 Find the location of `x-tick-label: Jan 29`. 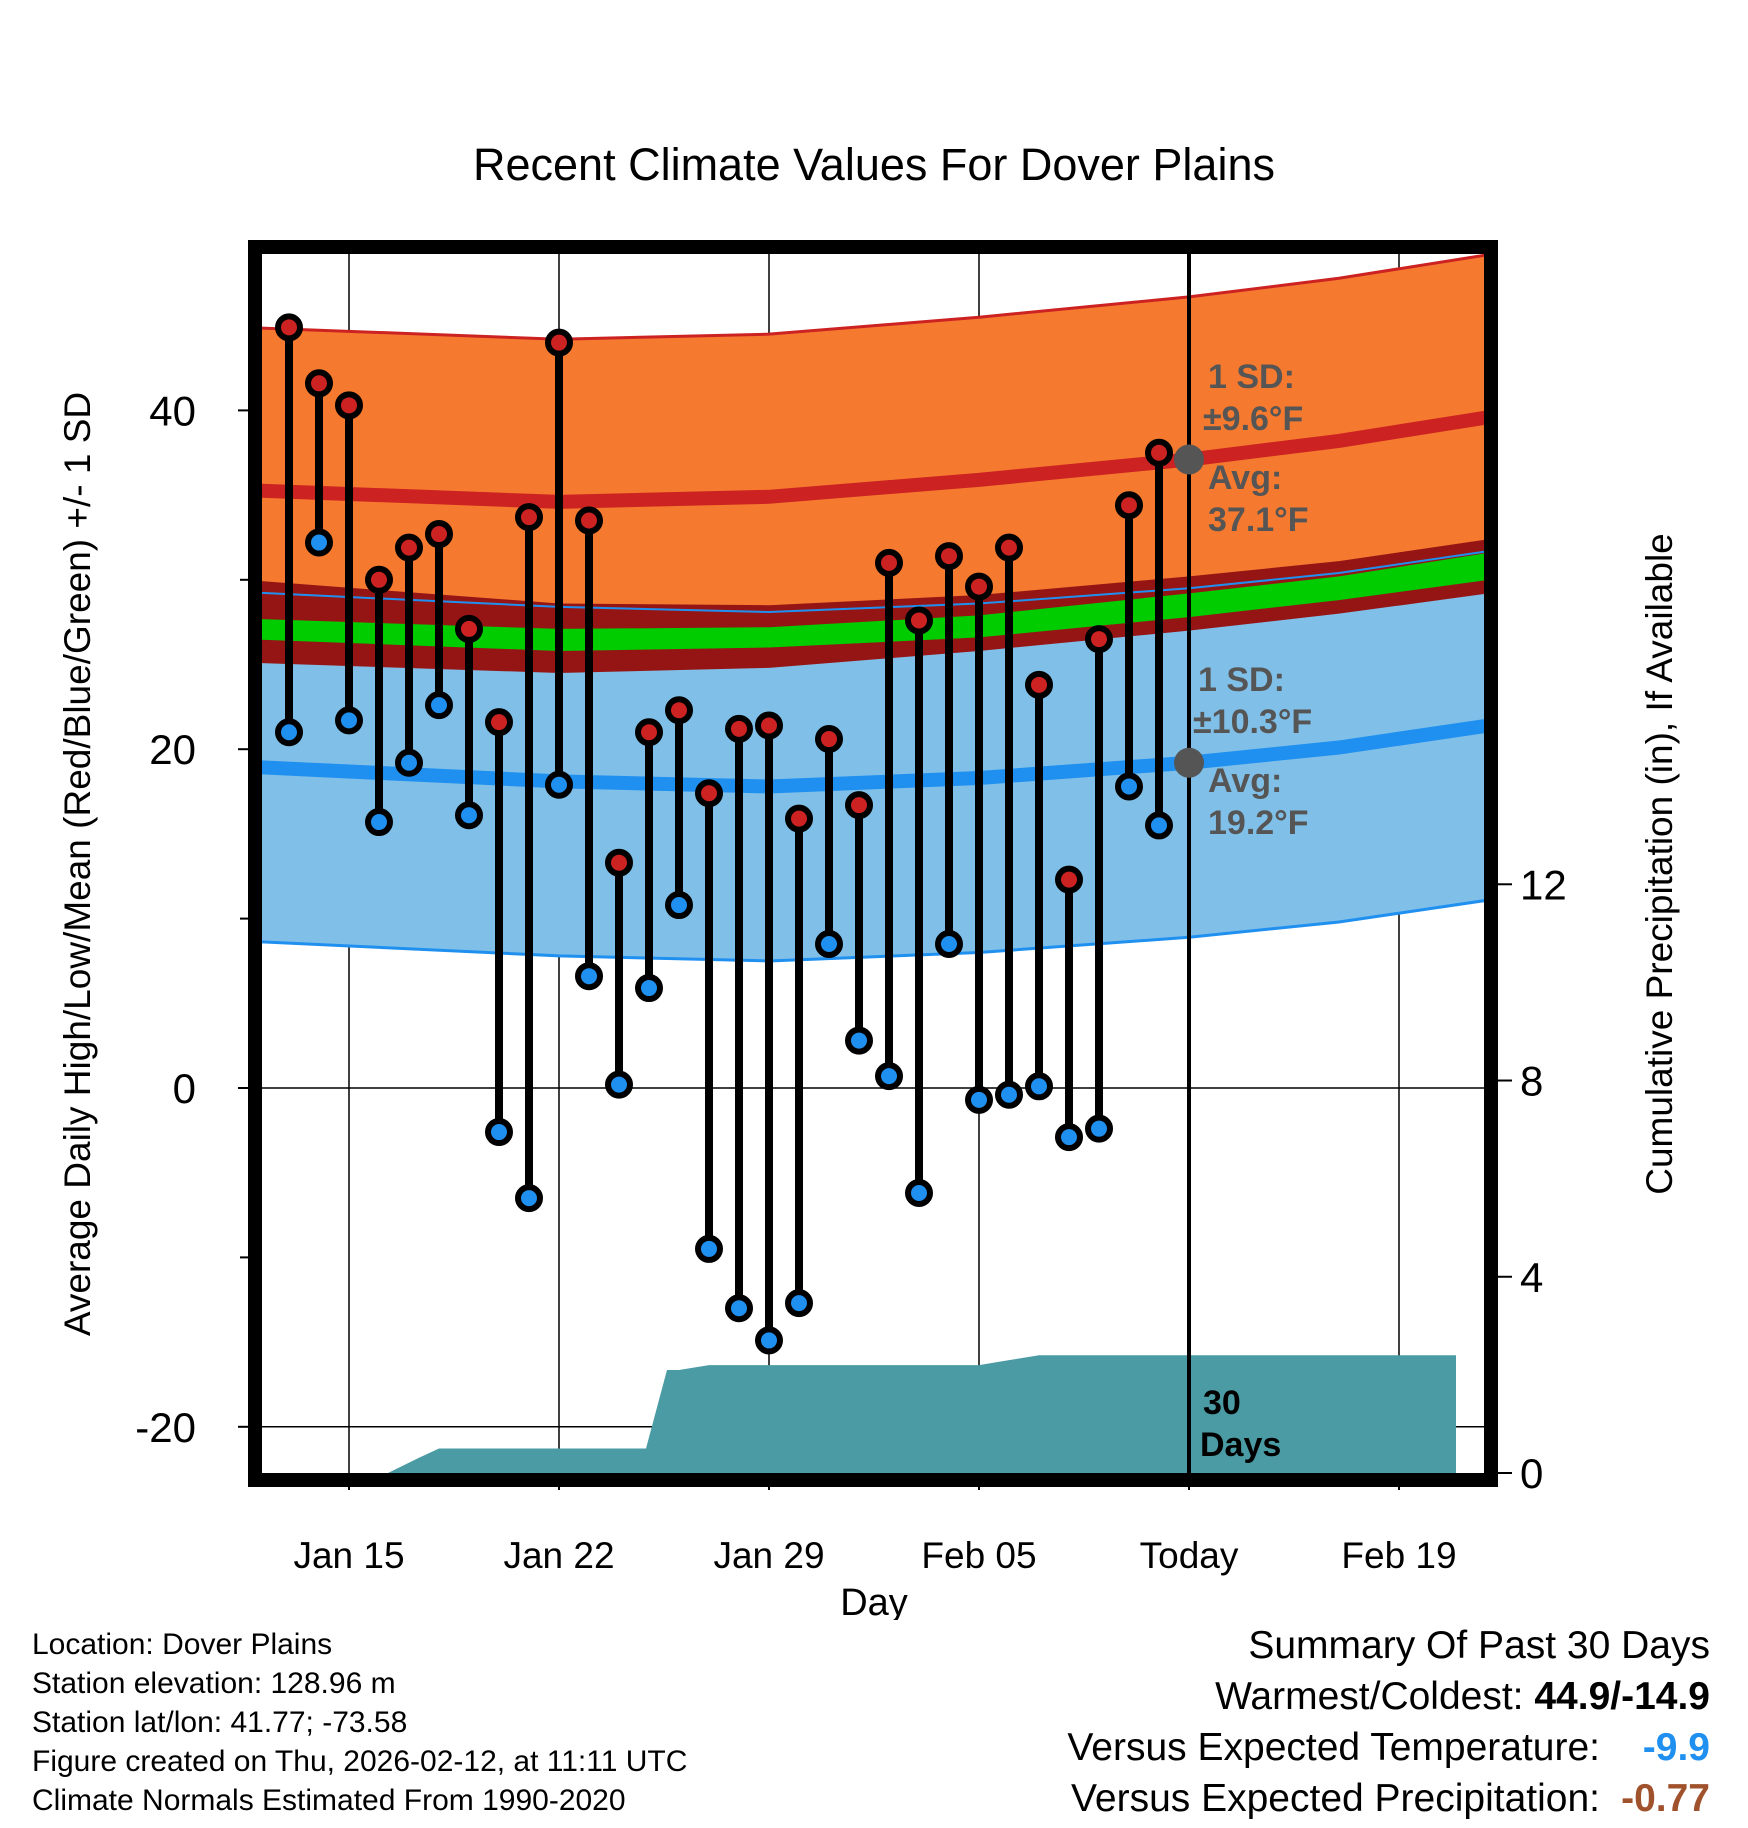

x-tick-label: Jan 29 is located at coordinates (768, 1555).